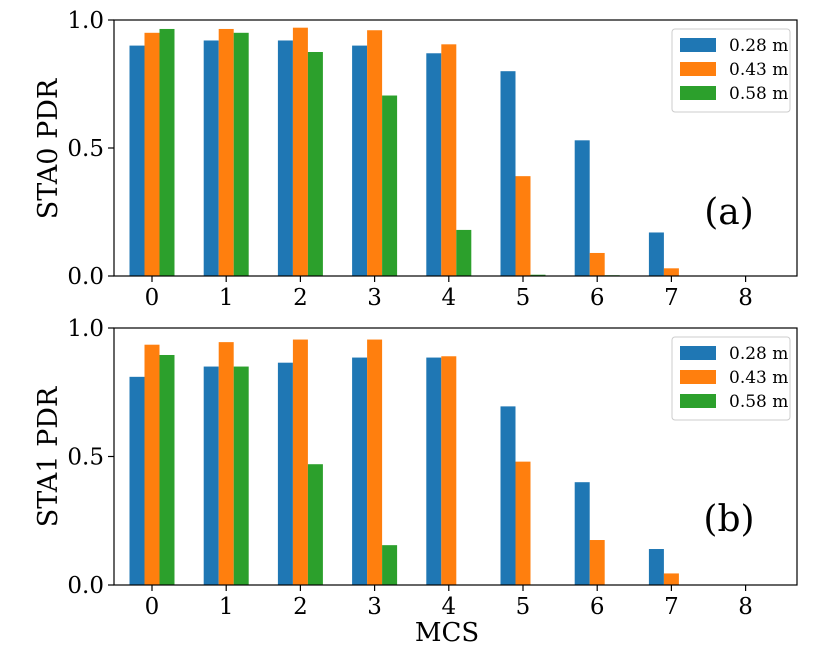 This screenshot has height=658, width=822. Describe the element at coordinates (656, 254) in the screenshot. I see `bar-a-028m-mcs7` at that location.